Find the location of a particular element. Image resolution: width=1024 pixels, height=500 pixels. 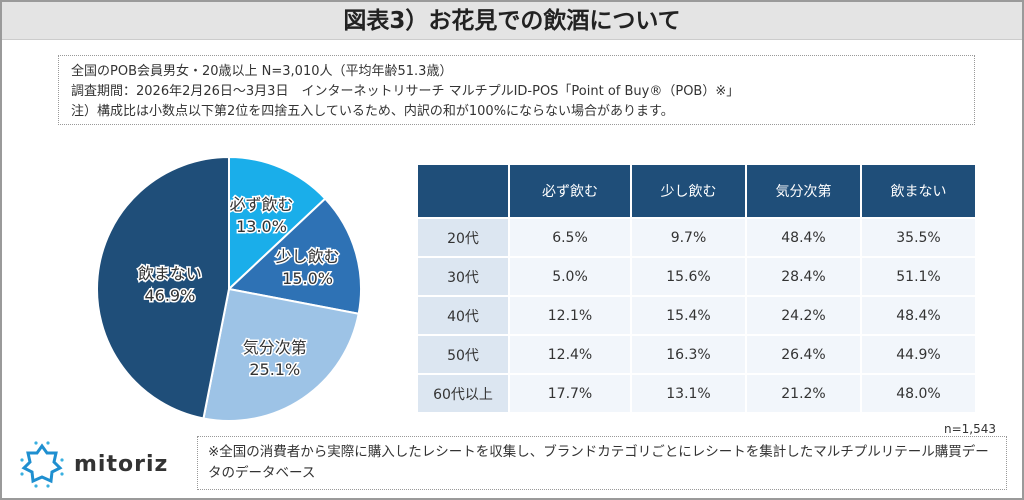

table-cell: 17.7% is located at coordinates (570, 393).